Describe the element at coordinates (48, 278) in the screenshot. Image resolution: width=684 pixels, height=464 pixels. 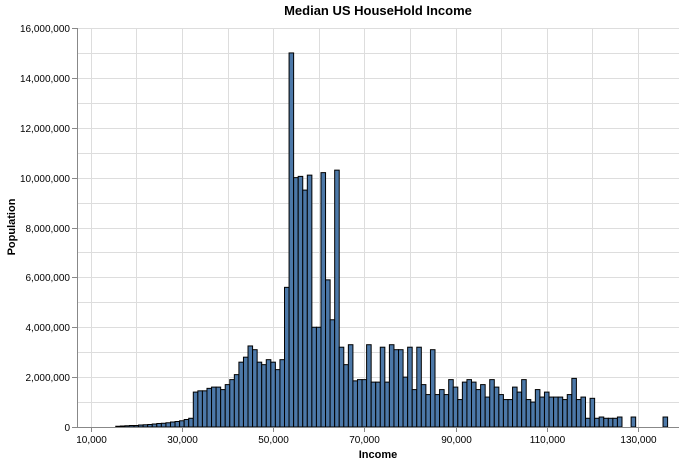
I see `y-tick-label: 6,000,000` at that location.